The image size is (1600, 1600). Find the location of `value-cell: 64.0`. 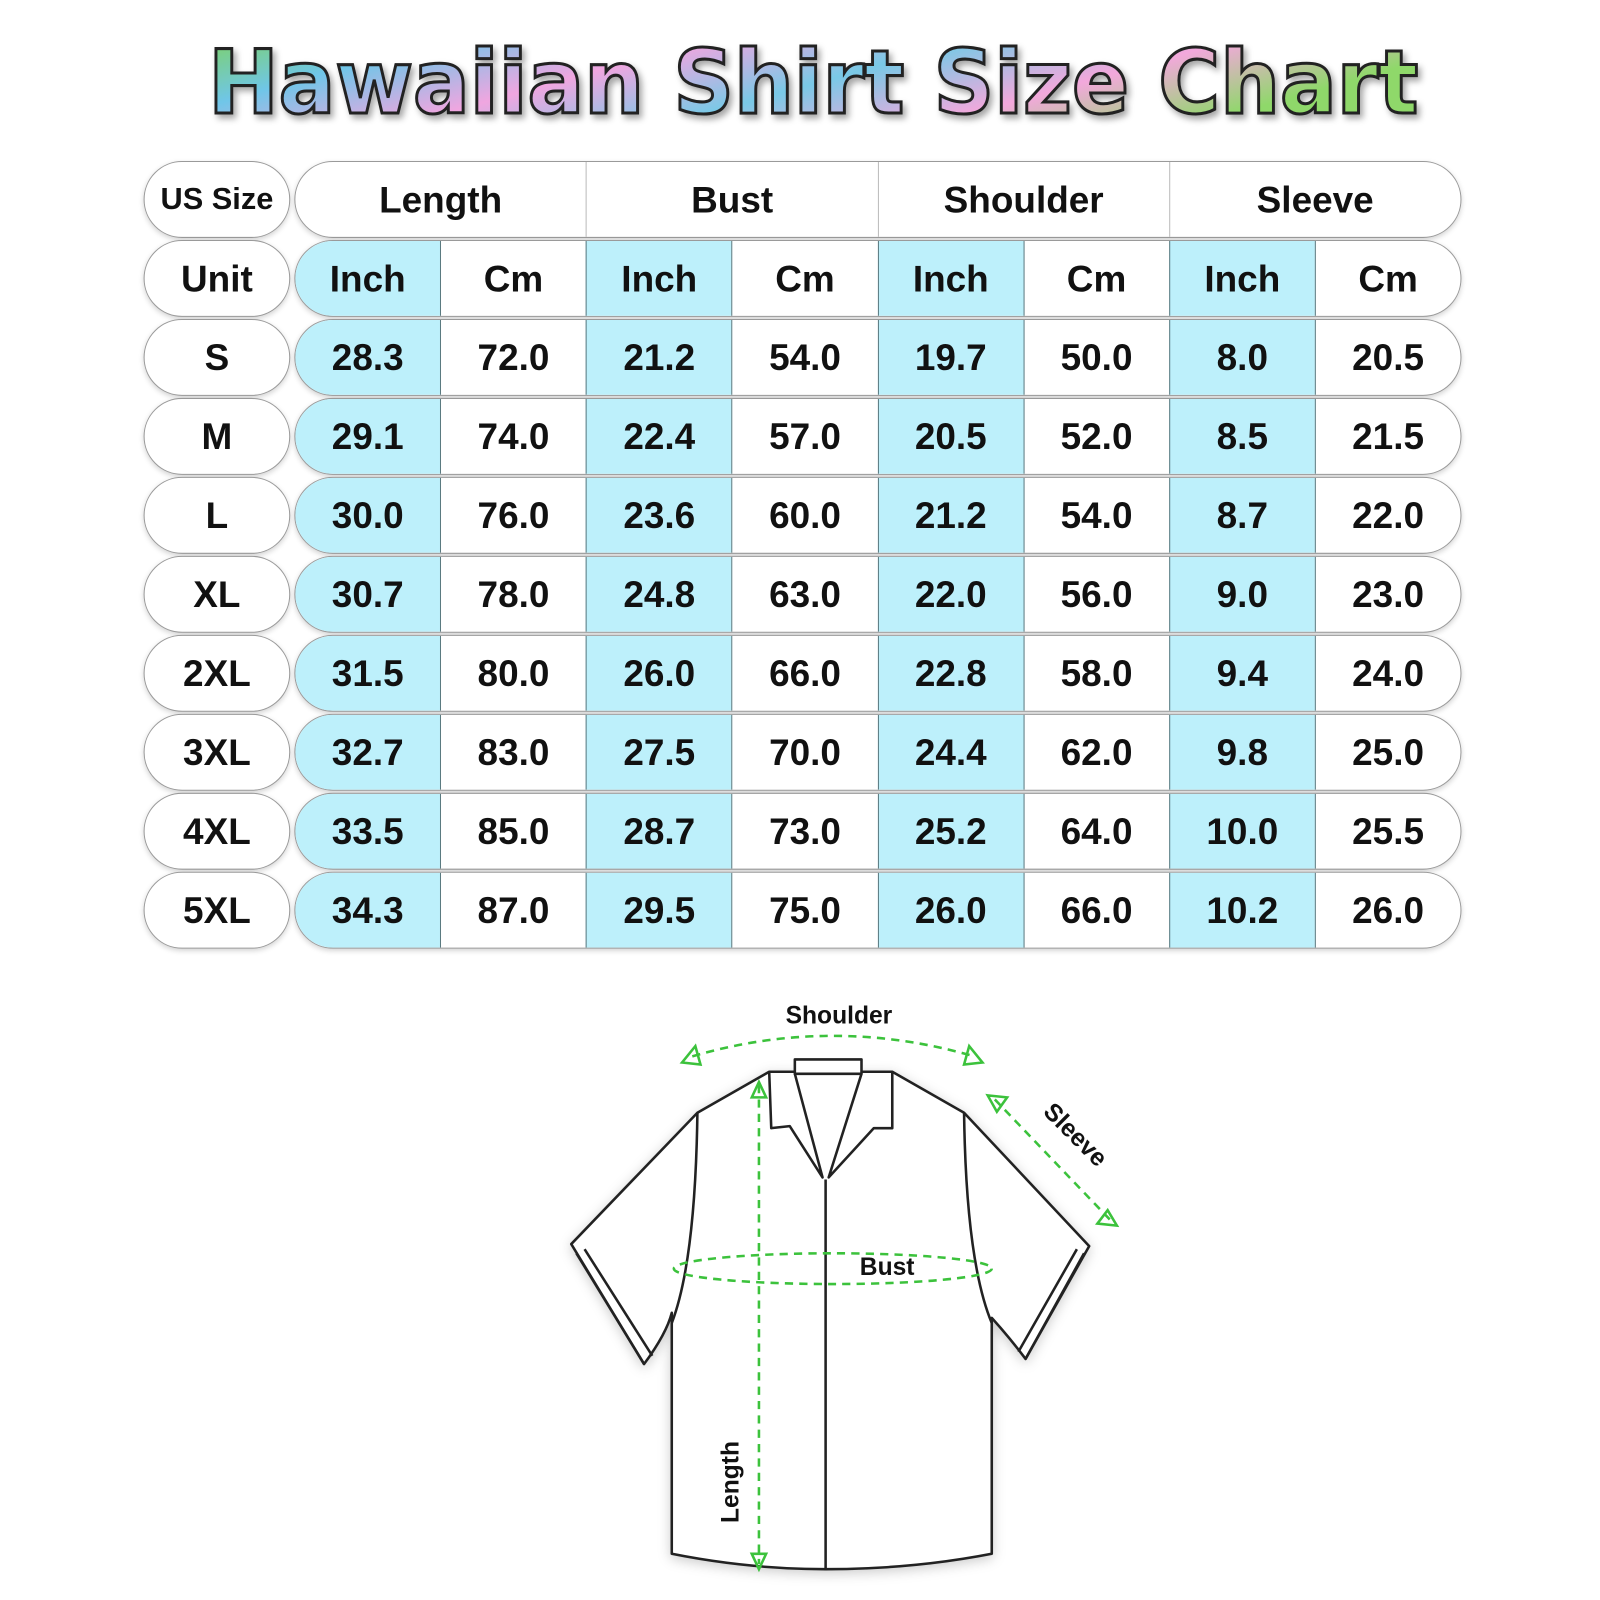

value-cell: 64.0 is located at coordinates (1096, 831).